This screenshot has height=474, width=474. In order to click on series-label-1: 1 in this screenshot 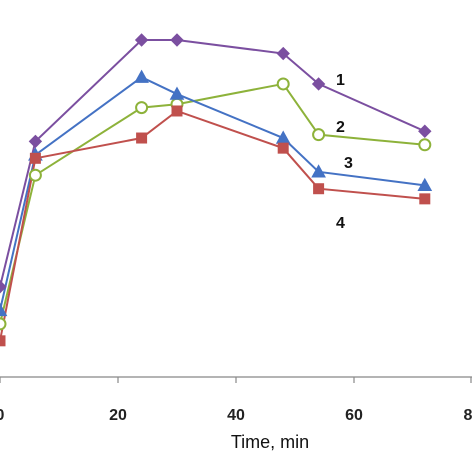, I will do `click(340, 80)`.